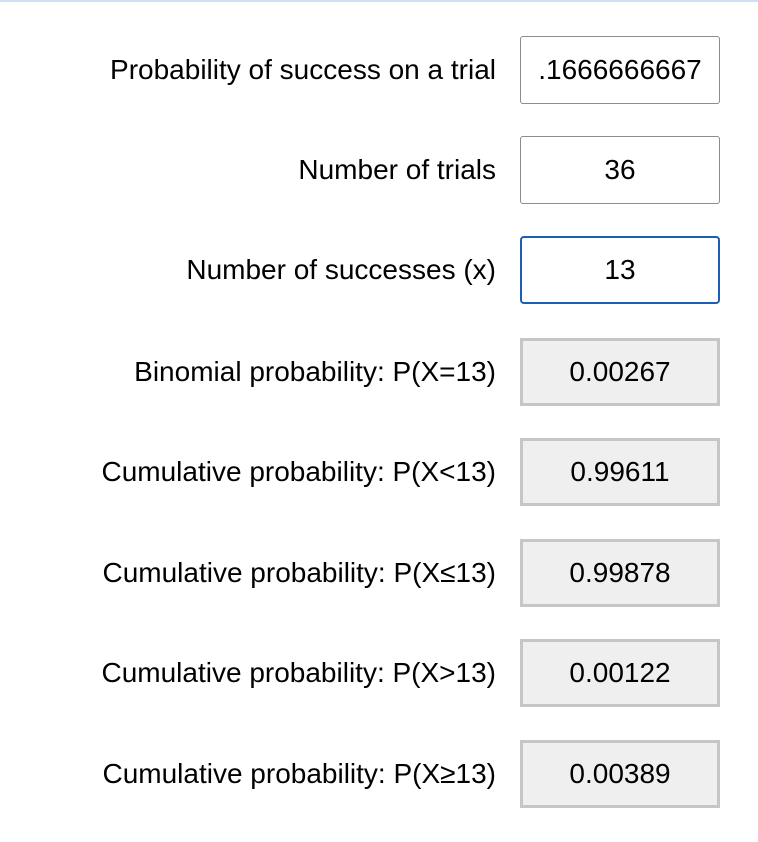 The width and height of the screenshot is (758, 842). I want to click on binomial-probability-output: 0.00267, so click(620, 372).